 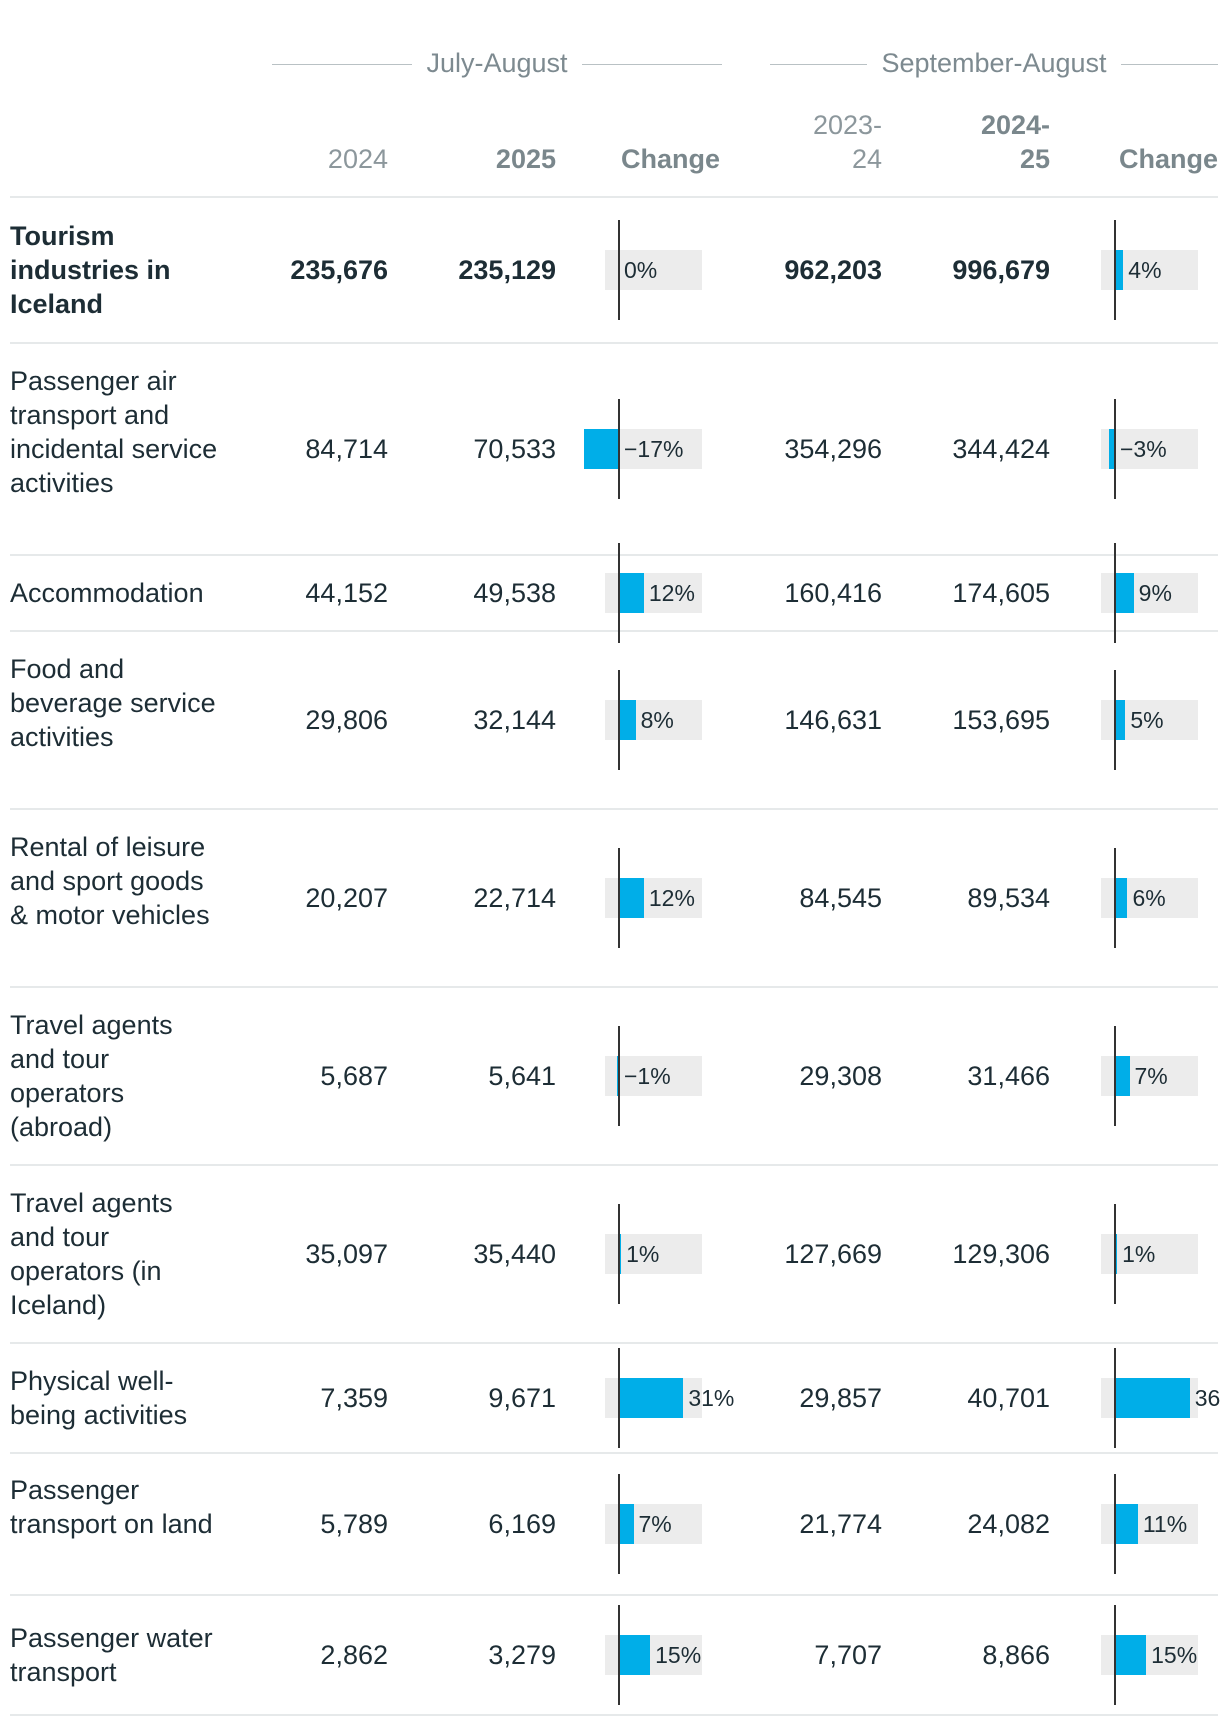 I want to click on cell-ja-2025: 32,144, so click(x=514, y=720).